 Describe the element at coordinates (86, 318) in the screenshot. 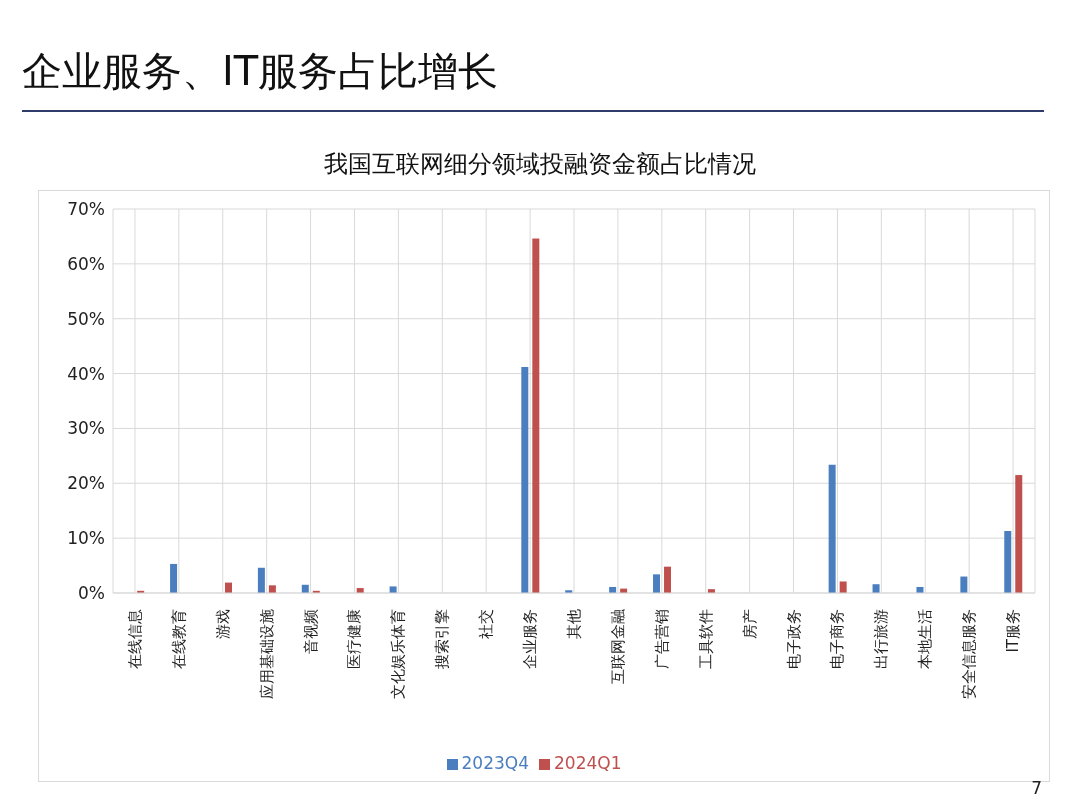

I see `y-tick-label: 50%` at that location.